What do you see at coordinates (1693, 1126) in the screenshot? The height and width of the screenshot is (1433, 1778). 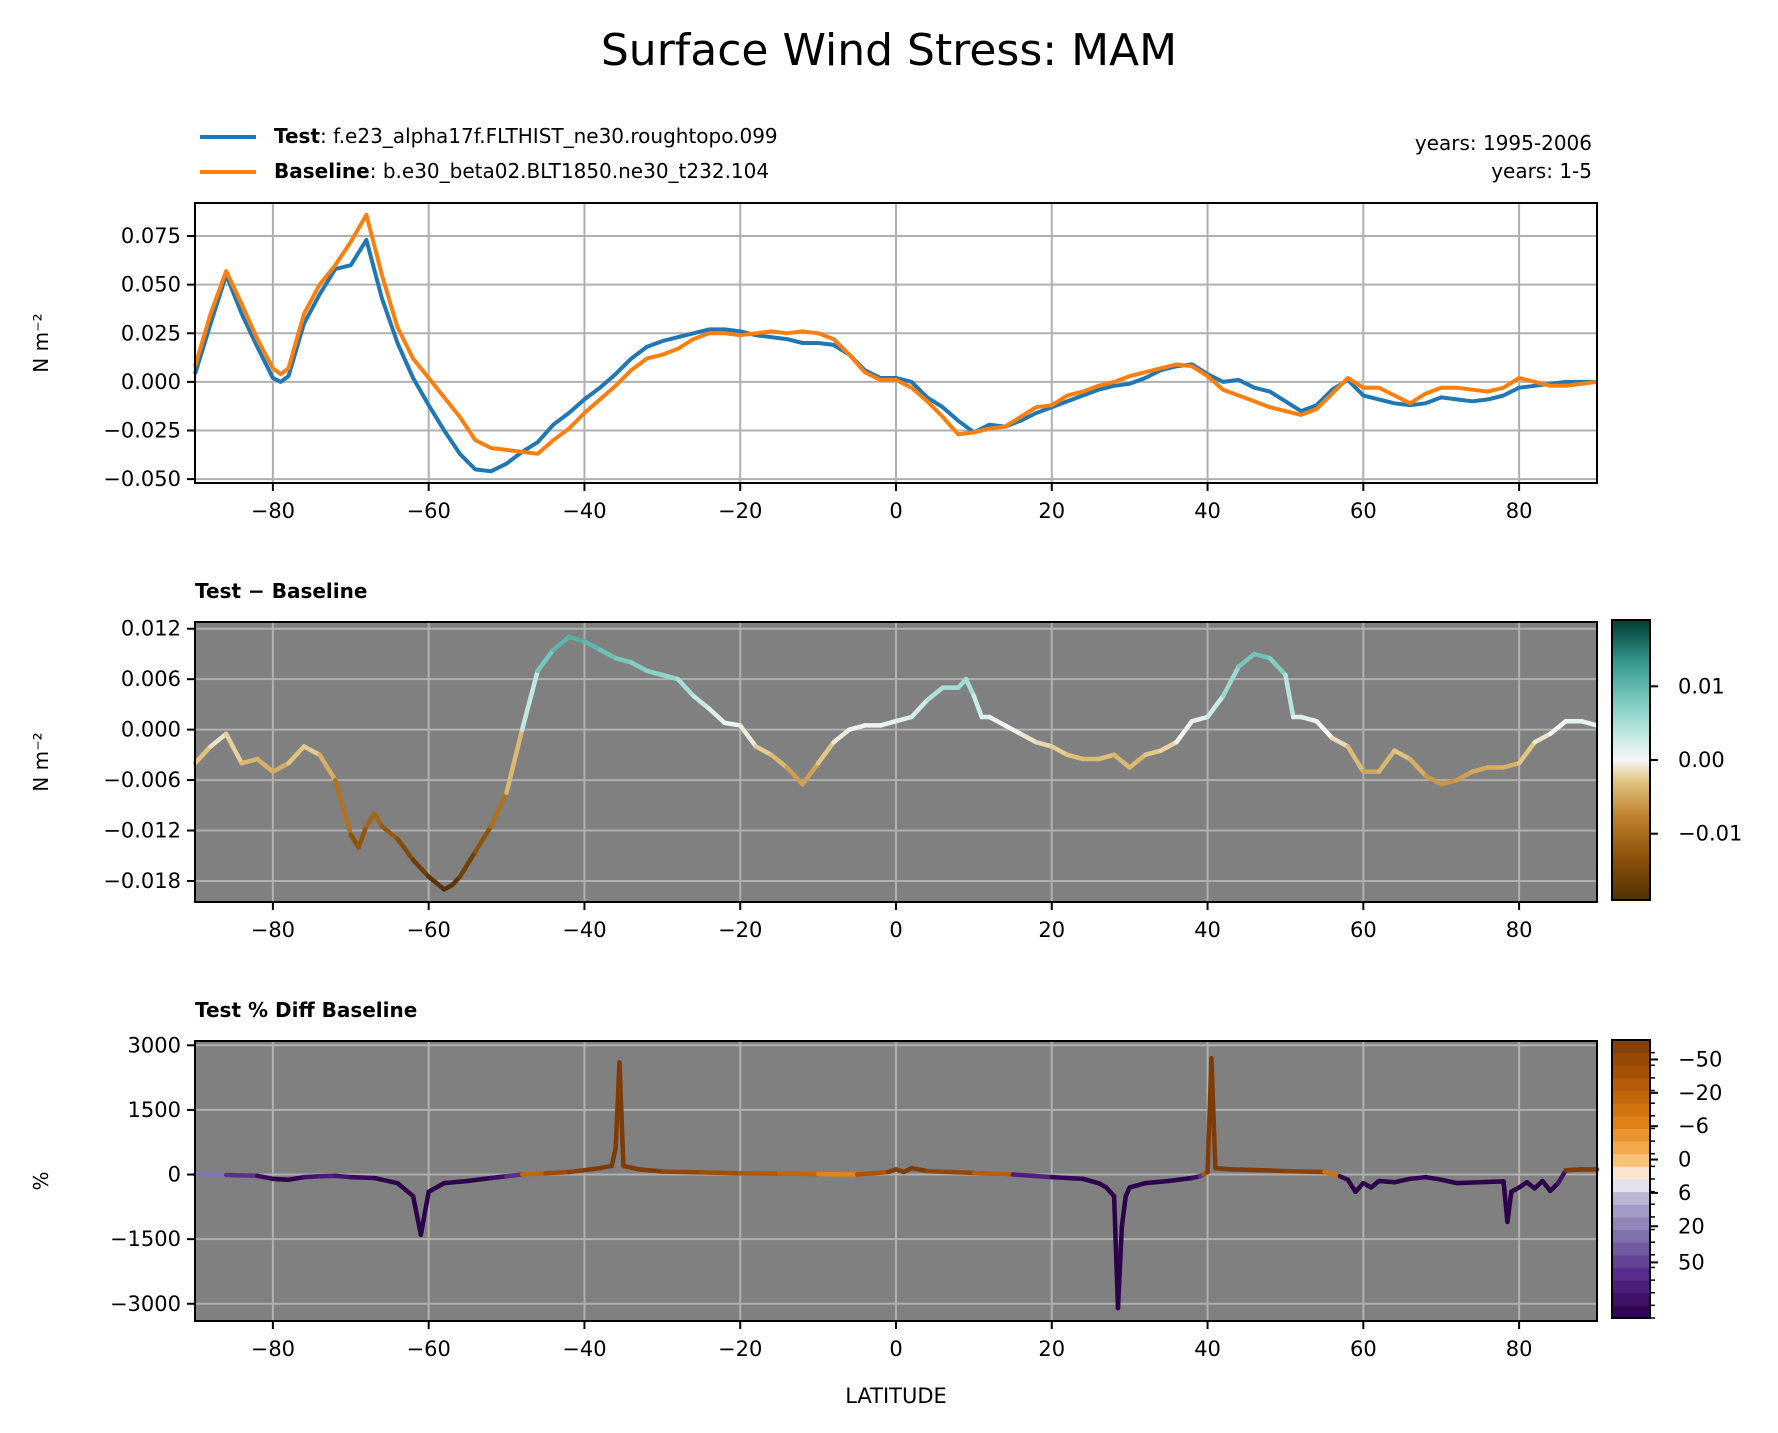 I see `colorbar-tick-label: −6` at bounding box center [1693, 1126].